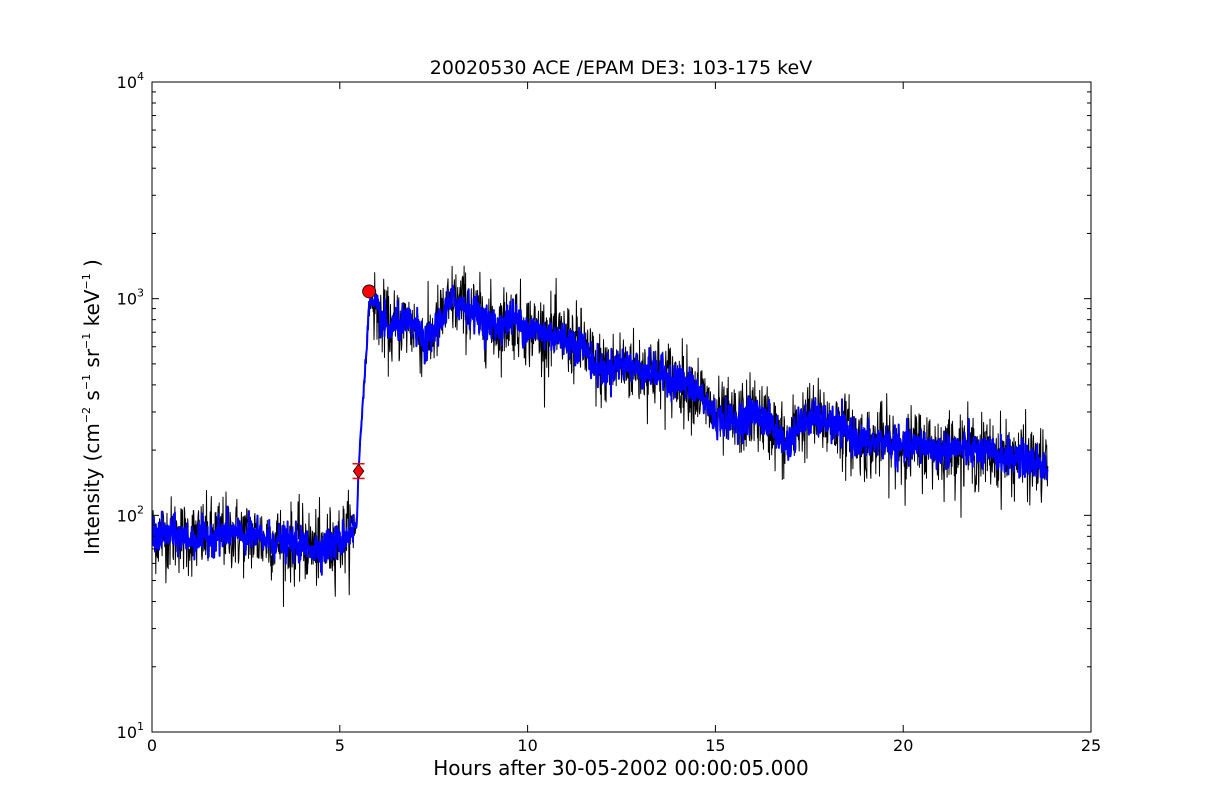 This screenshot has width=1212, height=812. Describe the element at coordinates (86, 382) in the screenshot. I see `y-label-s-exp: −1` at that location.